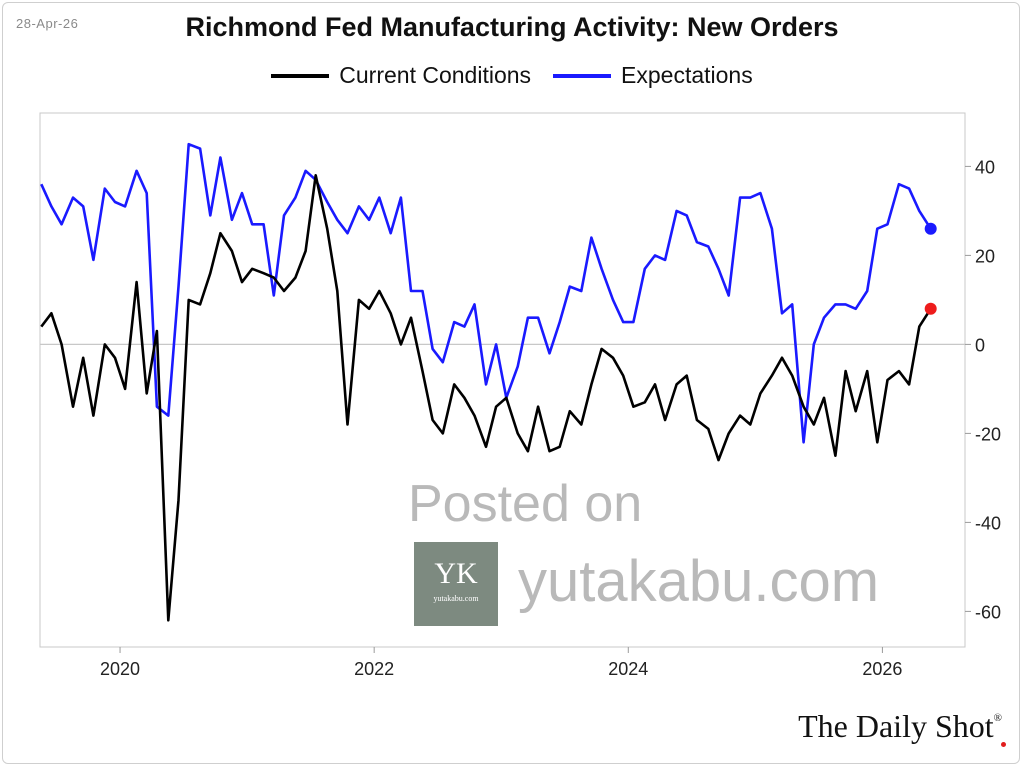  What do you see at coordinates (882, 669) in the screenshot?
I see `x-tick-label: 2026` at bounding box center [882, 669].